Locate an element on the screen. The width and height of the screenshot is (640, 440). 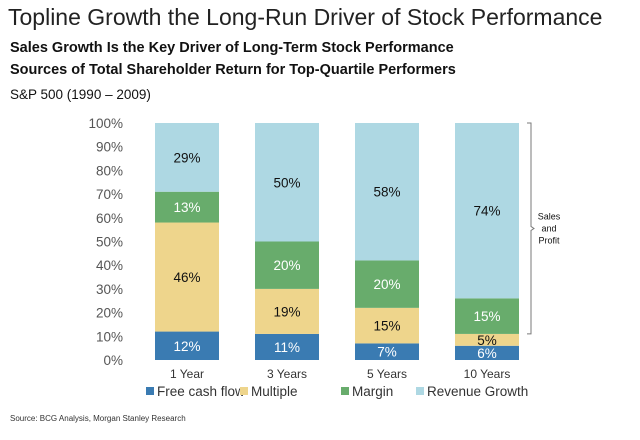
y-tick-label: 80% is located at coordinates (109, 170).